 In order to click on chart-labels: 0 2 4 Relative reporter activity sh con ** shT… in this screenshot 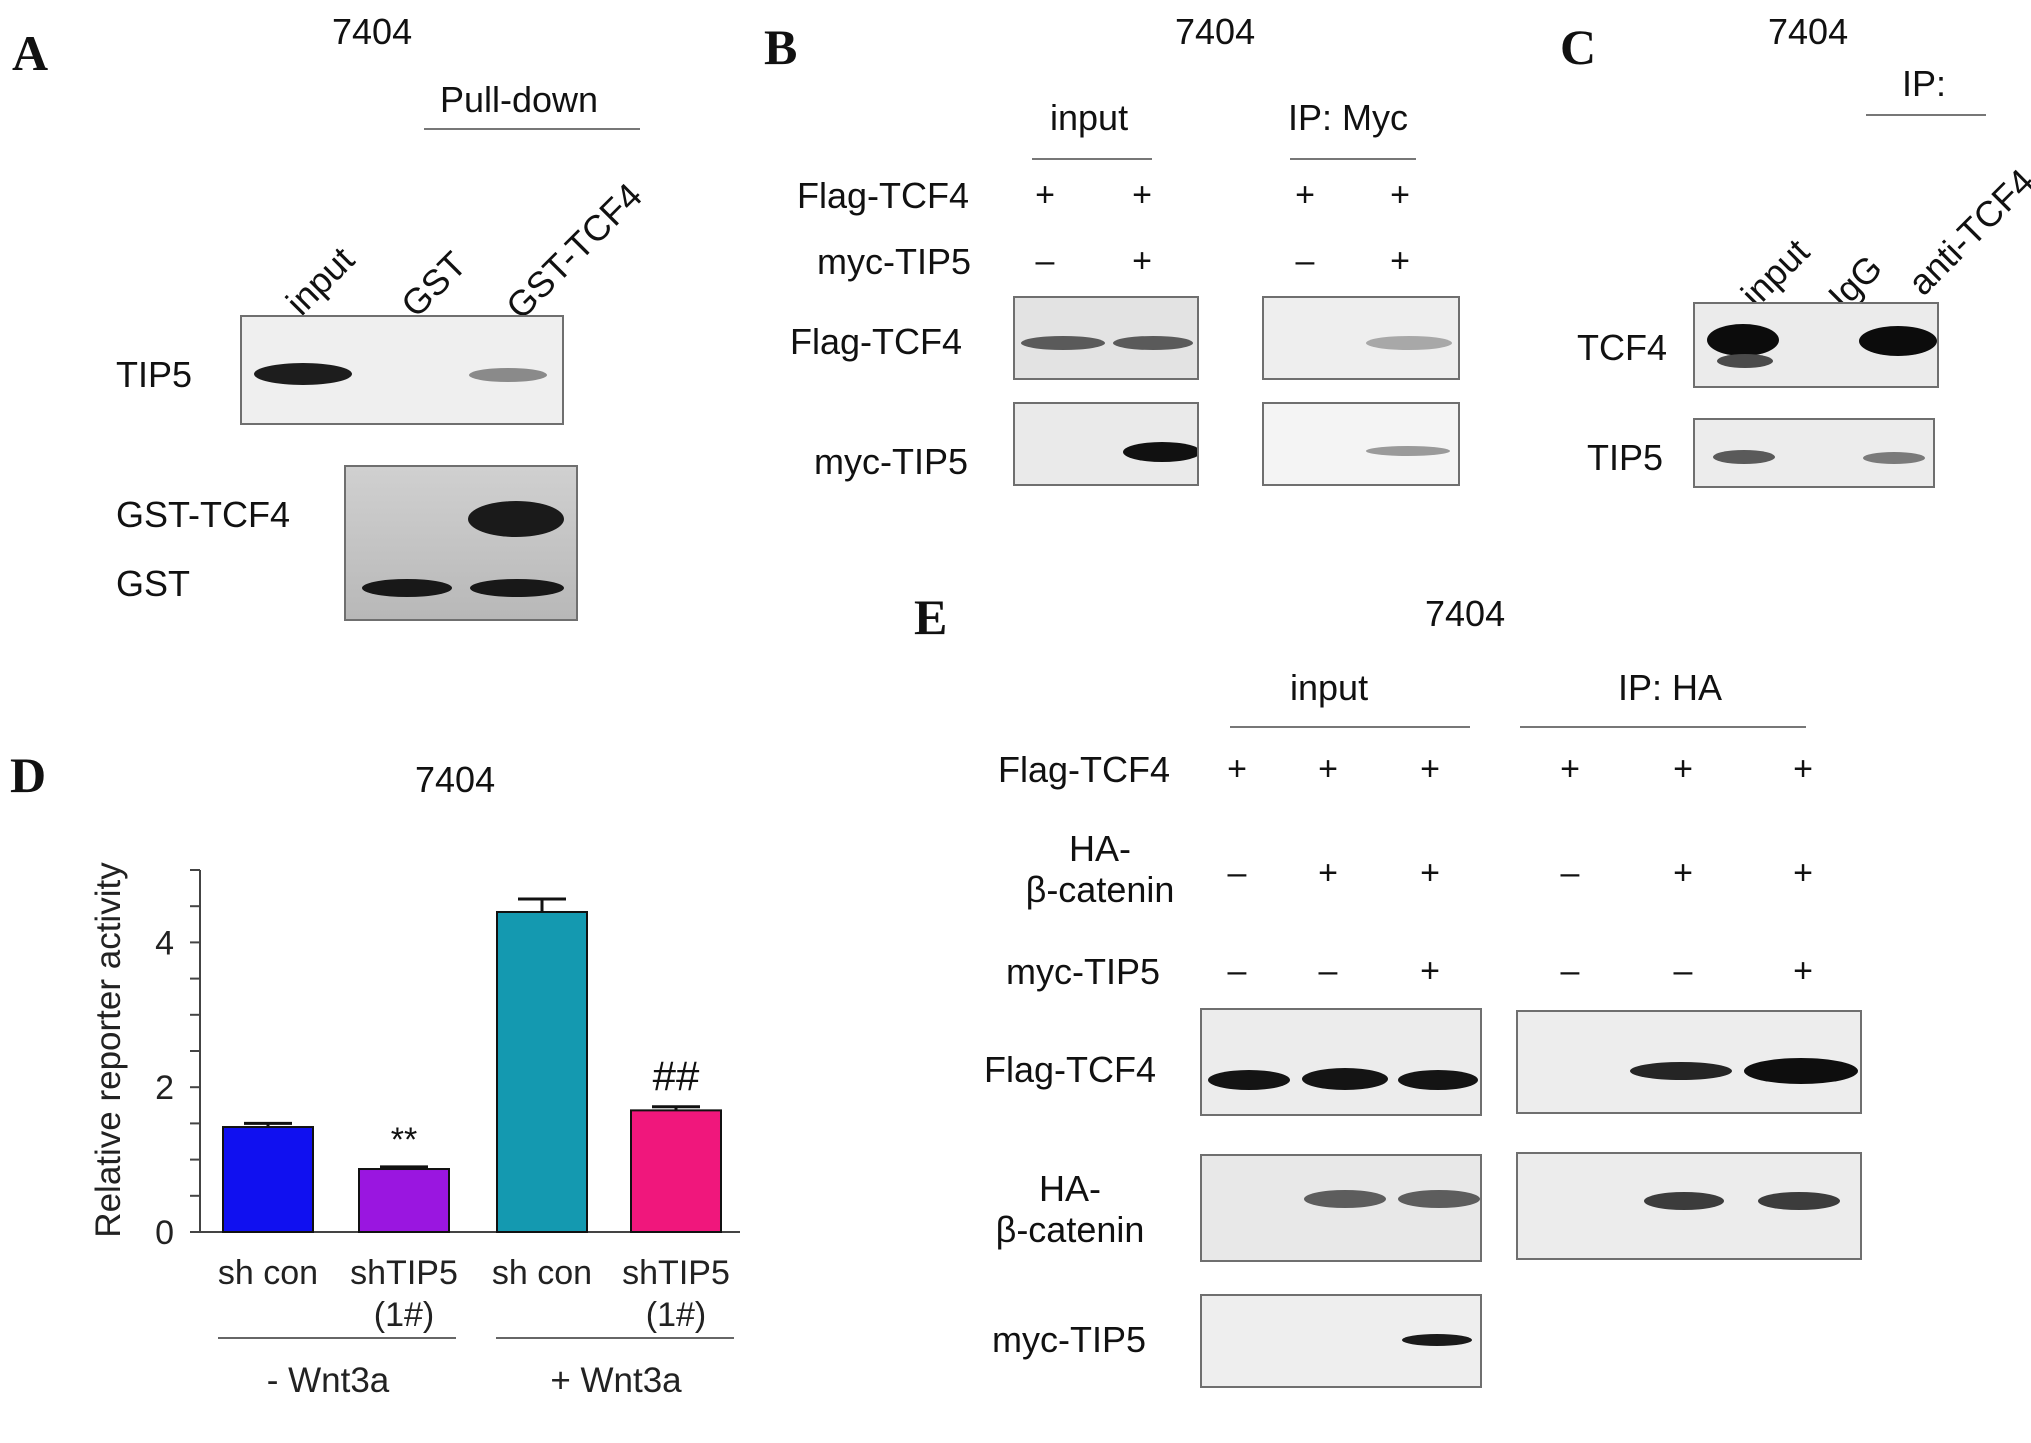, I will do `click(409, 1131)`.